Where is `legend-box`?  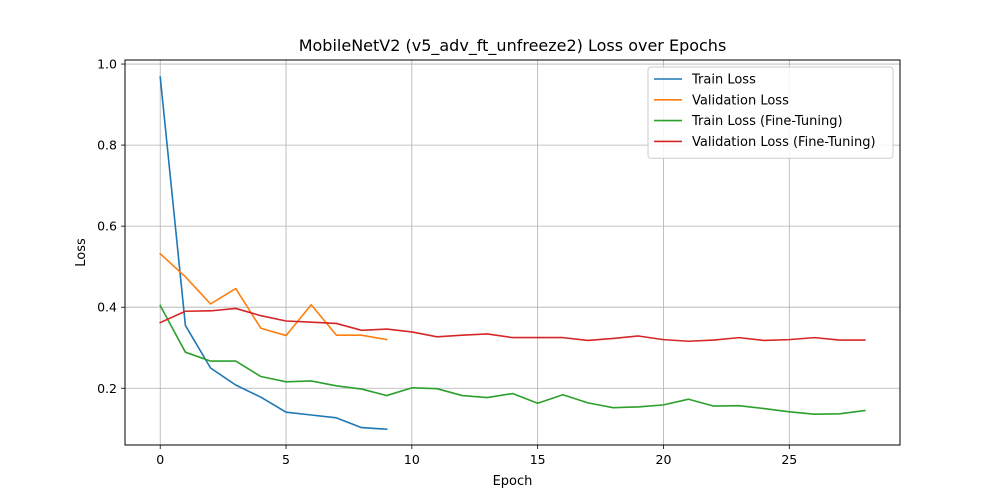
legend-box is located at coordinates (770, 112).